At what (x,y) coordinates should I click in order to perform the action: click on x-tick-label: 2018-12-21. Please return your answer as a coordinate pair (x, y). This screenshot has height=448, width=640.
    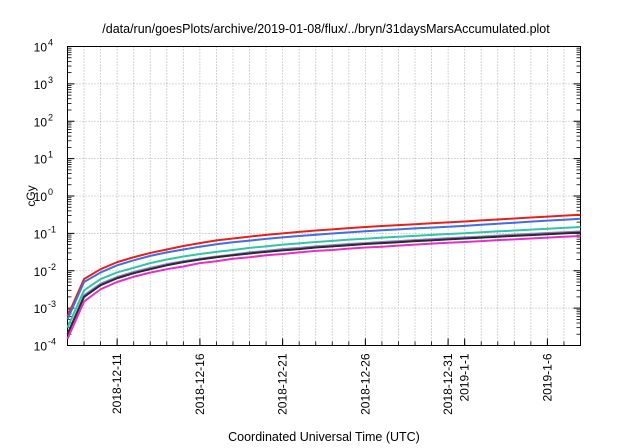
    Looking at the image, I should click on (283, 384).